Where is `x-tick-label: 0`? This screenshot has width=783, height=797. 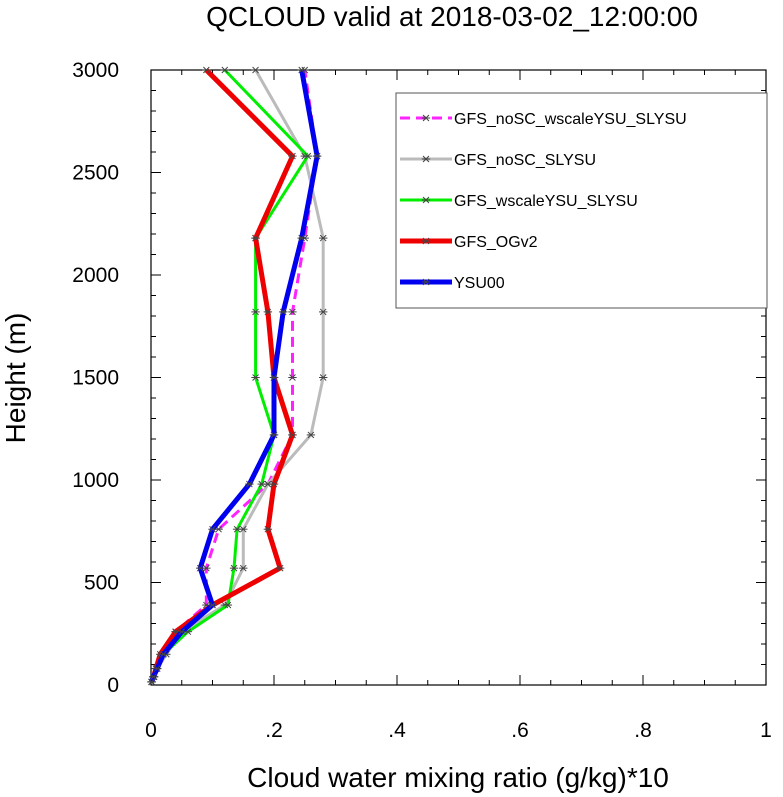
x-tick-label: 0 is located at coordinates (151, 730).